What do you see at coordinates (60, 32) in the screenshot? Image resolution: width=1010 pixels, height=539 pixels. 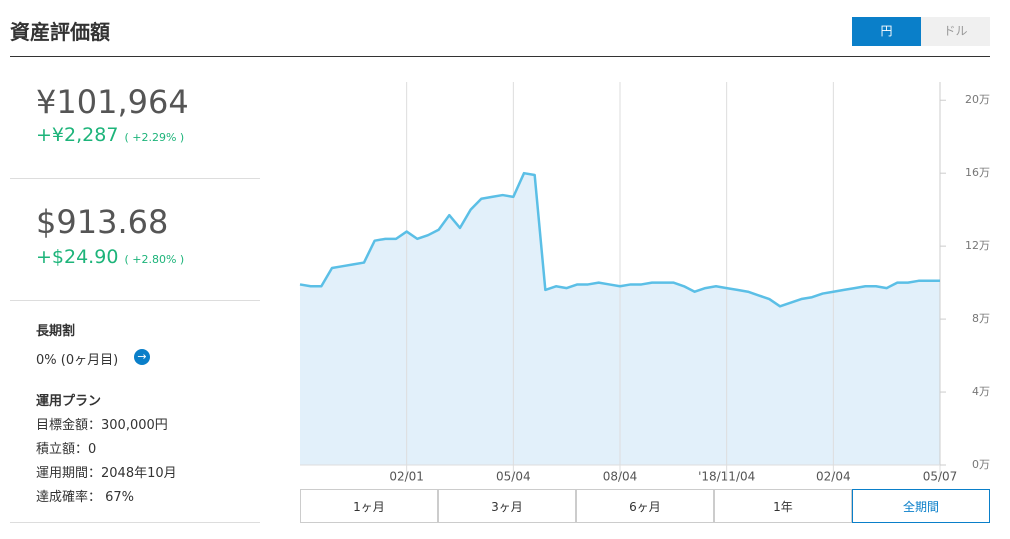 I see `page-title: 資産評価額` at bounding box center [60, 32].